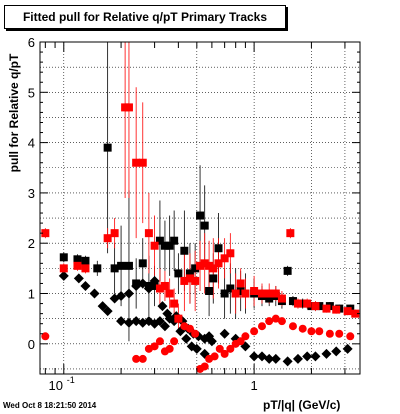  What do you see at coordinates (31, 42) in the screenshot?
I see `y-tick-label: 6` at bounding box center [31, 42].